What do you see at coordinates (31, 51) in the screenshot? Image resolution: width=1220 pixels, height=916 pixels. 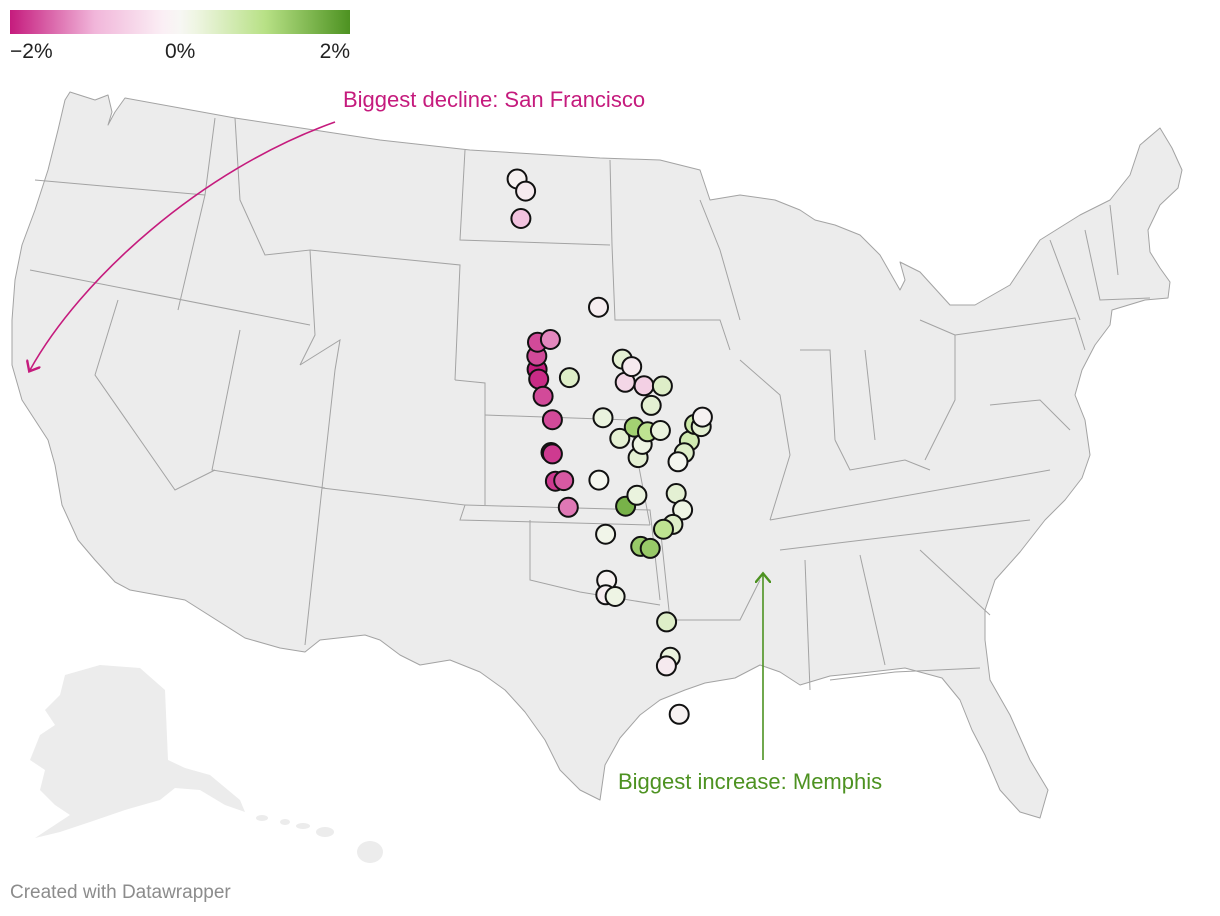 I see `legend-min-label: −2%` at bounding box center [31, 51].